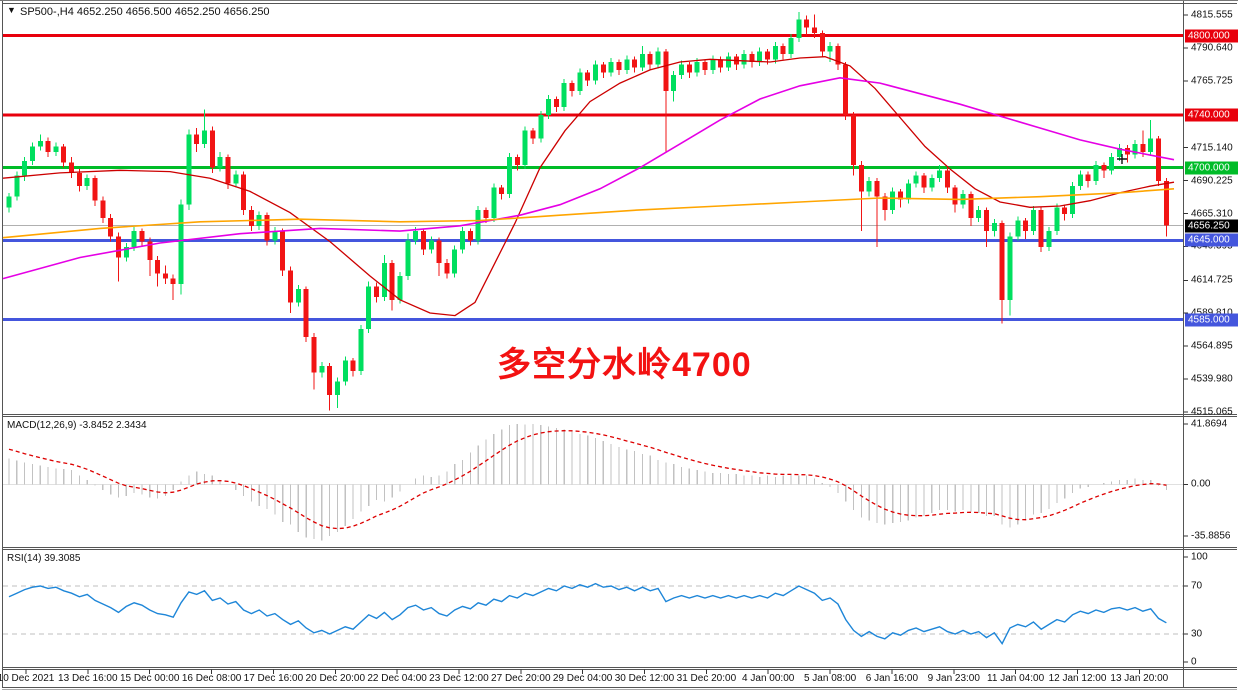  Describe the element at coordinates (88, 678) in the screenshot. I see `time-tick-label: 13 Dec 16:00` at that location.